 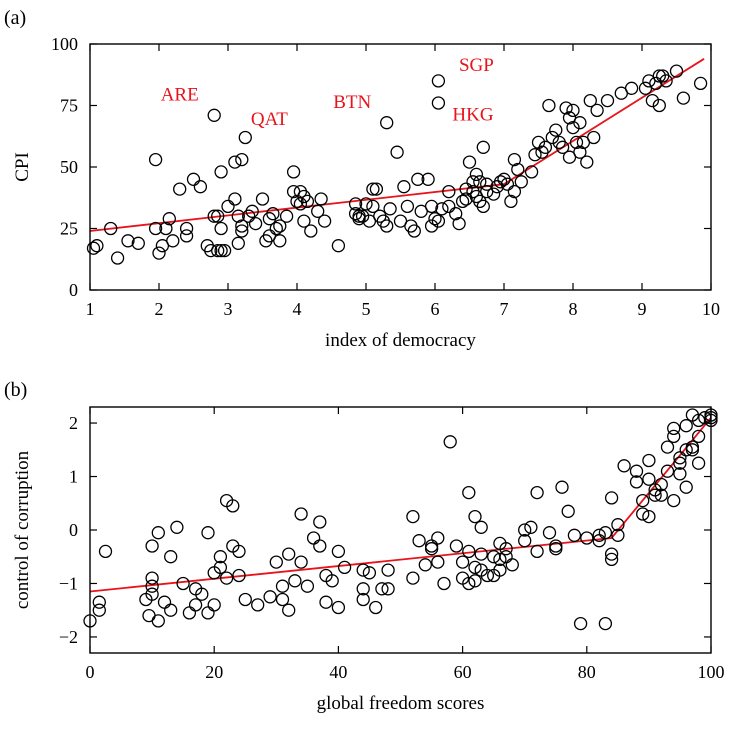 I want to click on y-tick-label: 25, so click(x=69, y=229).